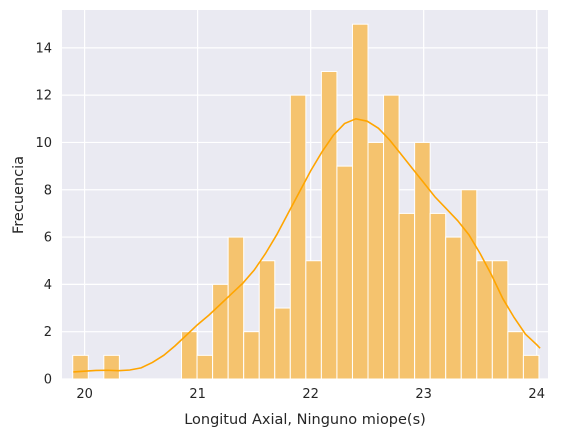 The image size is (566, 437). I want to click on x-tick-labels: 20 21 22 23 24, so click(310, 394).